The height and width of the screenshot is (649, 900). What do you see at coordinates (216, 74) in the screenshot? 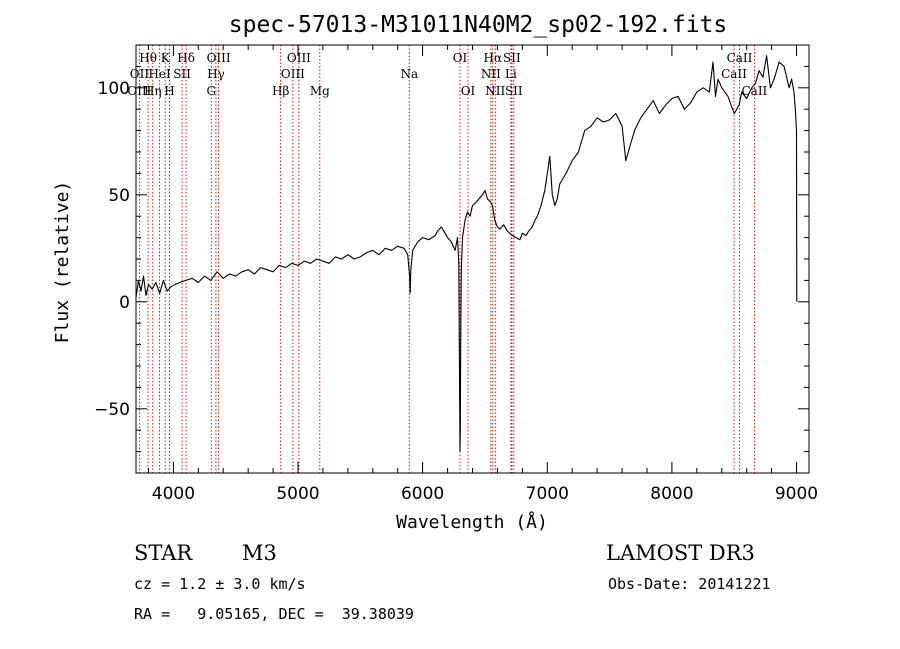
I see `line-label: Hγ` at bounding box center [216, 74].